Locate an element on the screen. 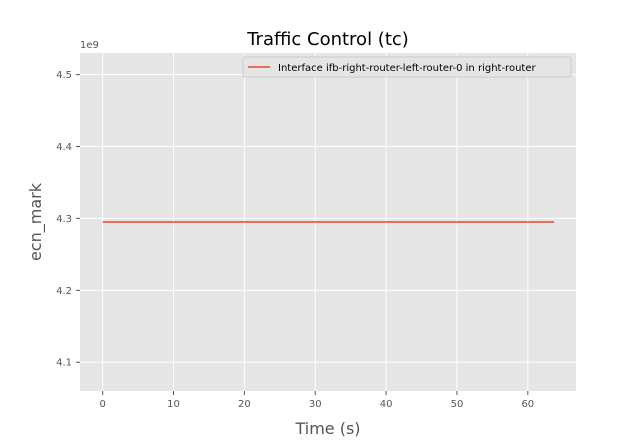 The width and height of the screenshot is (640, 440). x-tick-label: 0 is located at coordinates (102, 404).